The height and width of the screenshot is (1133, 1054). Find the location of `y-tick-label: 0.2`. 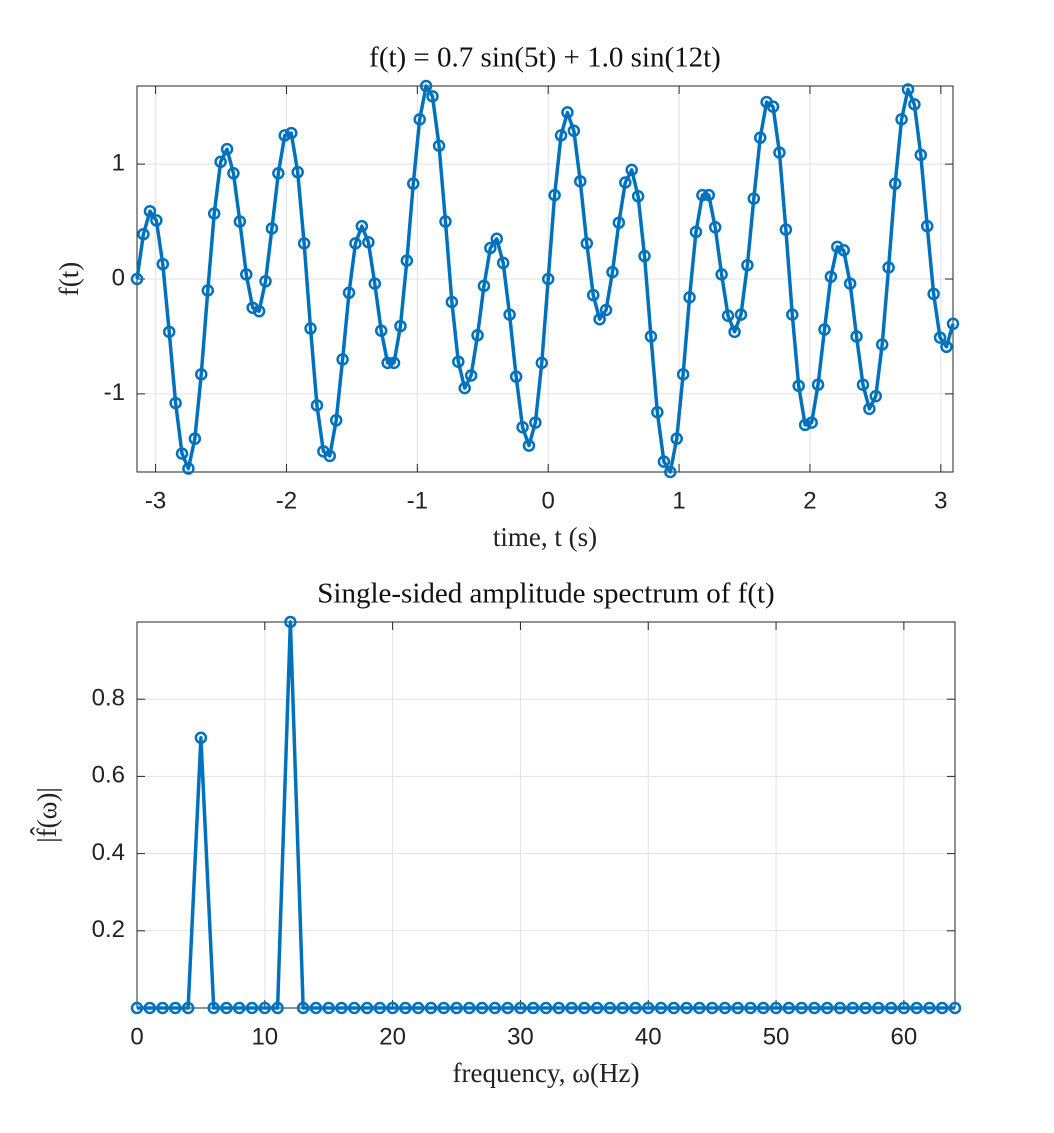

y-tick-label: 0.2 is located at coordinates (108, 929).